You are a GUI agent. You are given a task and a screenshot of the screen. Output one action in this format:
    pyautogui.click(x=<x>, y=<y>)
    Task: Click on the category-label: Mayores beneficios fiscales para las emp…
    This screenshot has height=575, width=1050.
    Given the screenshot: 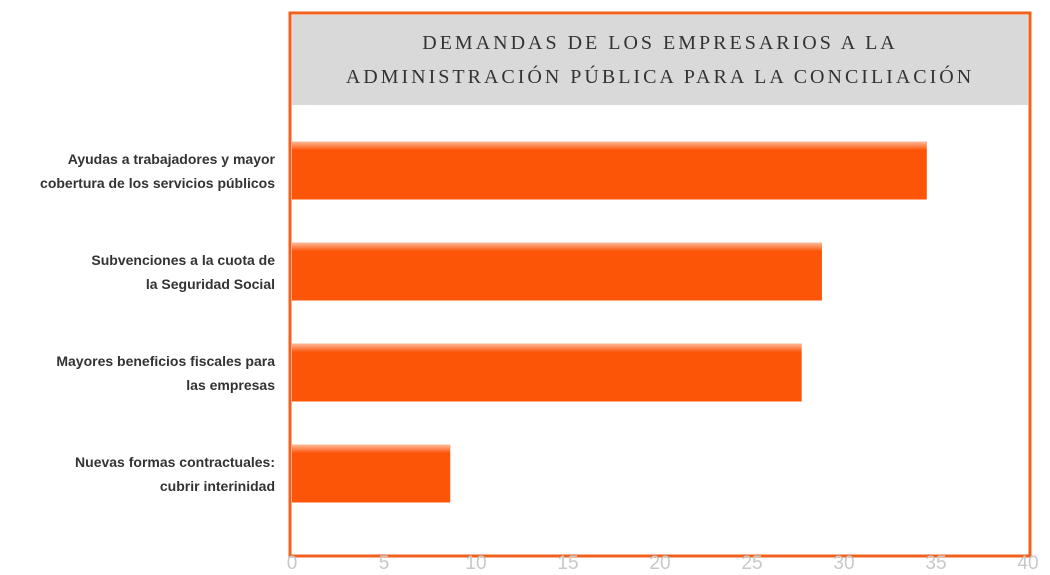 What is the action you would take?
    pyautogui.click(x=165, y=372)
    